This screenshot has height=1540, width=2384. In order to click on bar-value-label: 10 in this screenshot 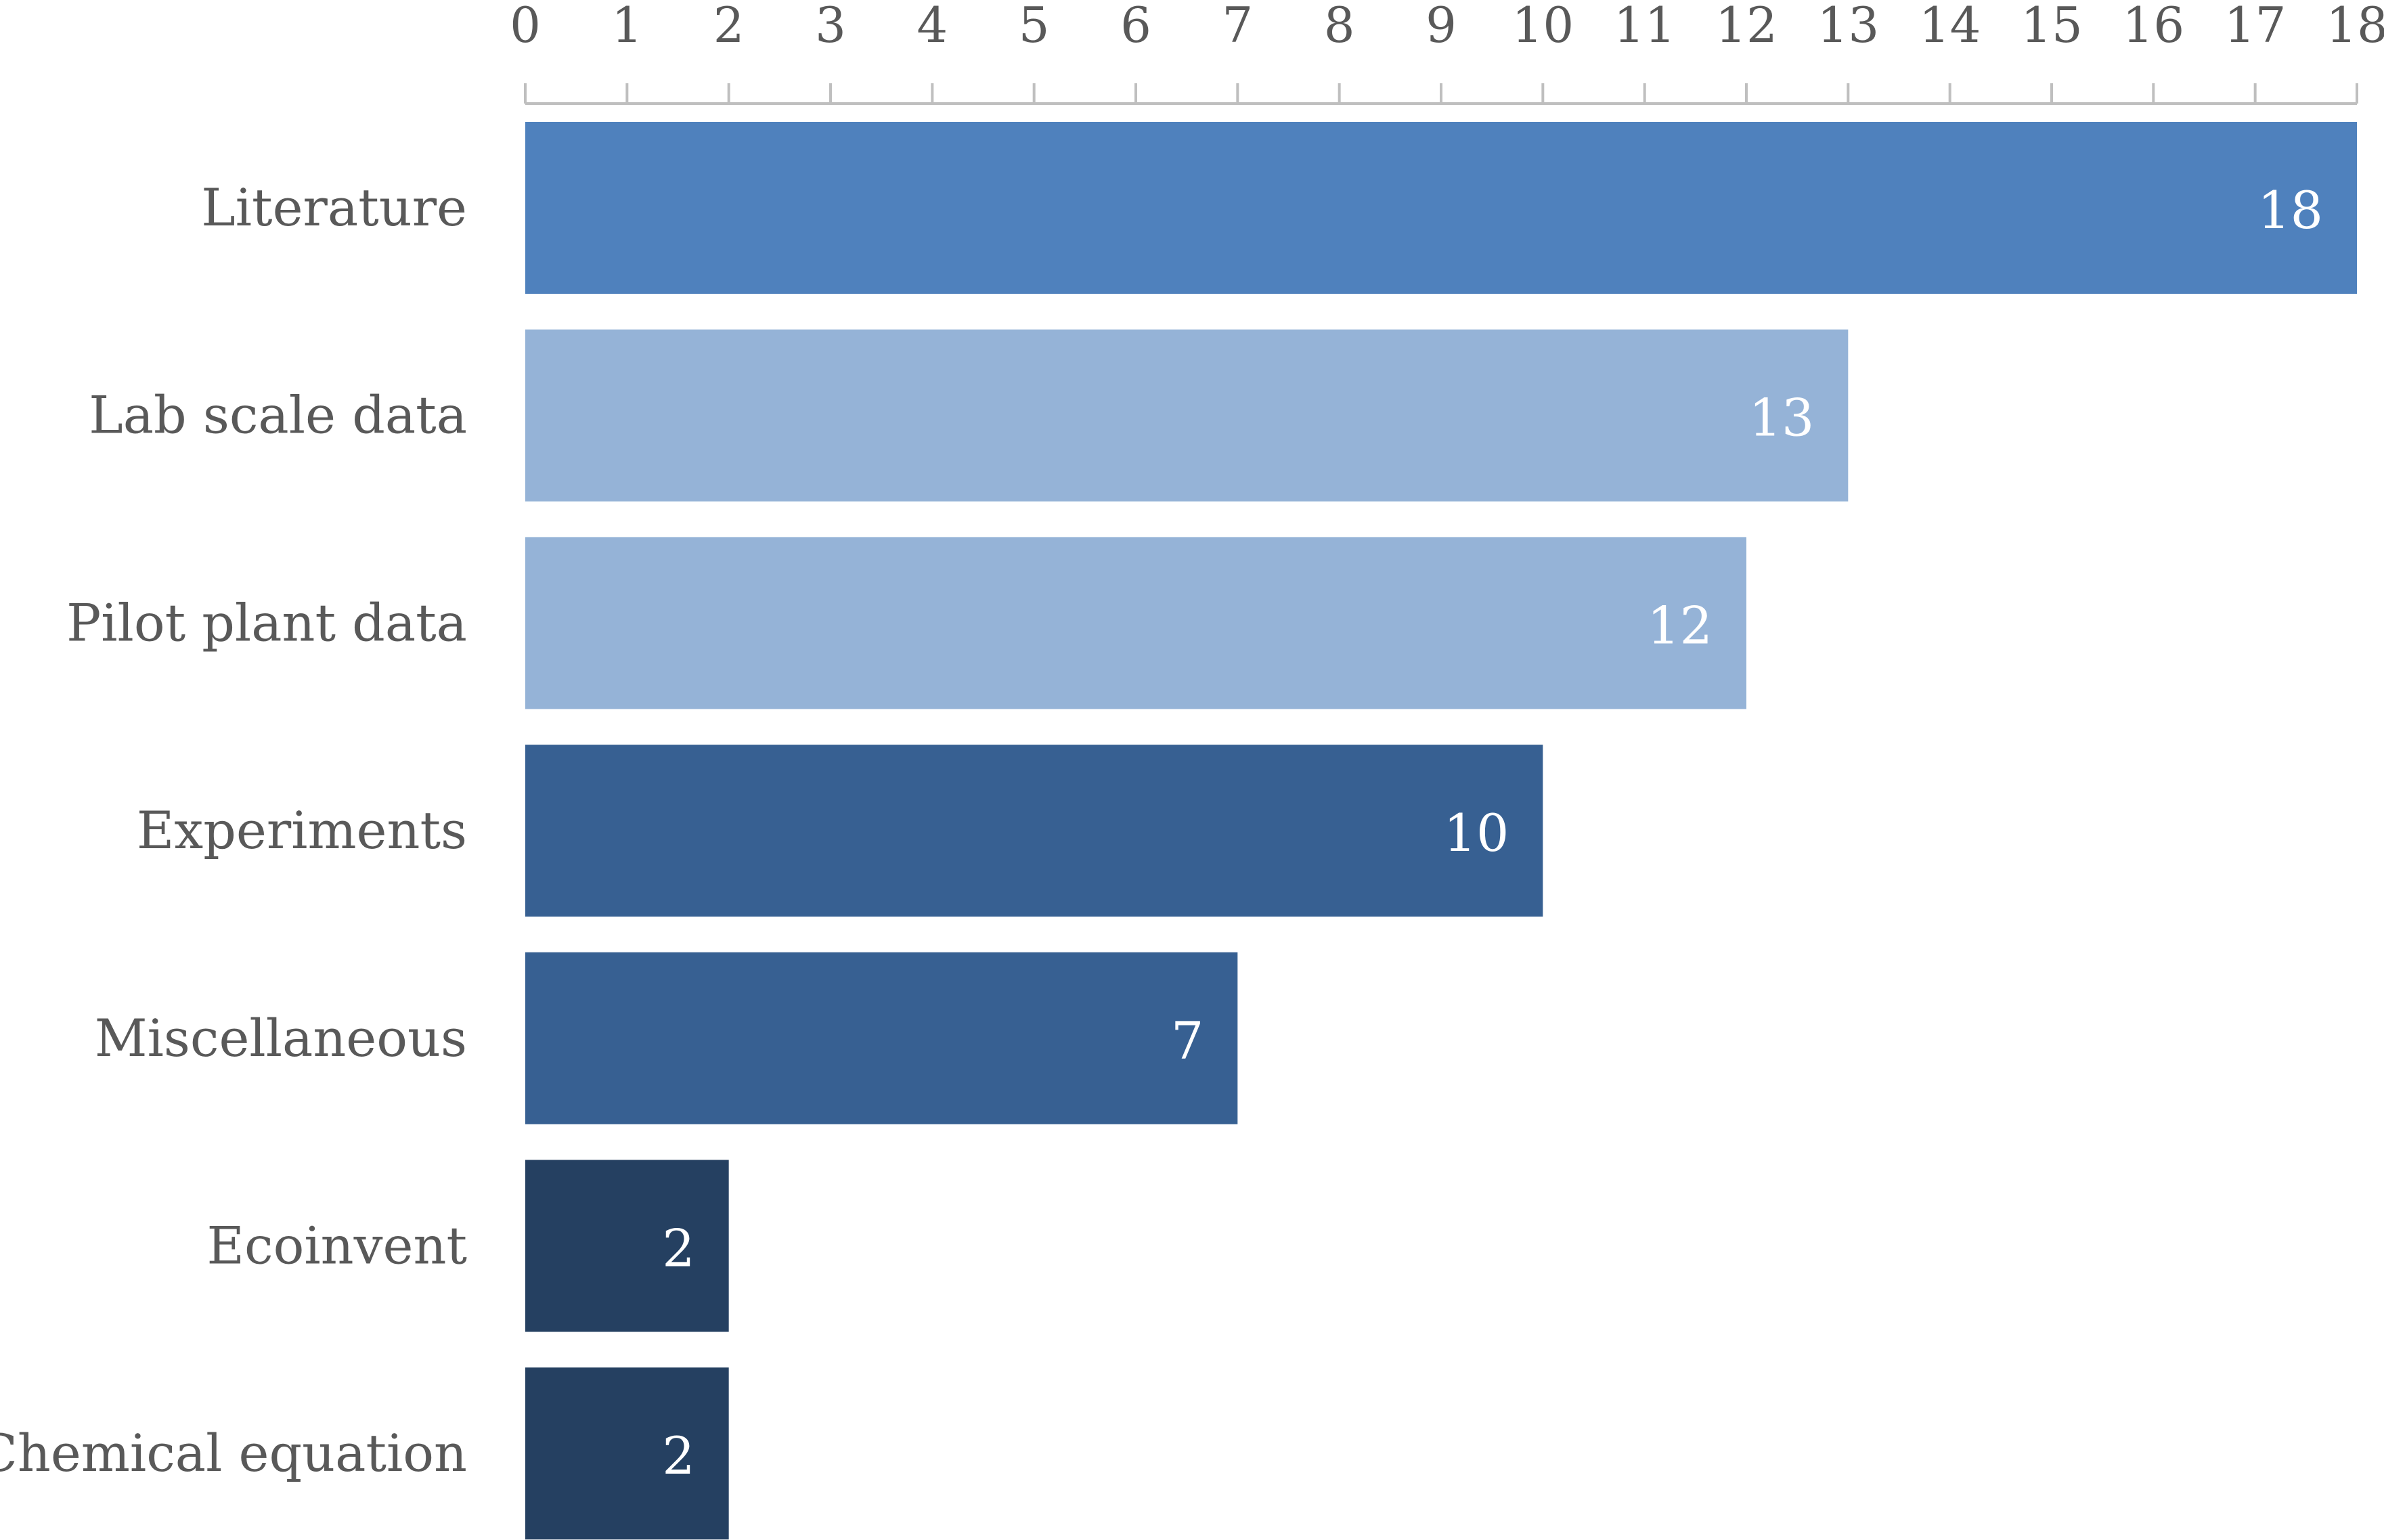, I will do `click(1476, 833)`.